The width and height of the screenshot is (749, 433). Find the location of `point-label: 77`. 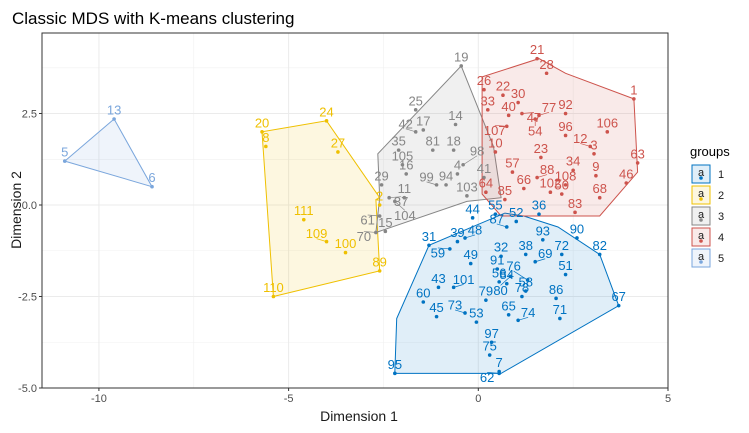

point-label: 77 is located at coordinates (549, 107).